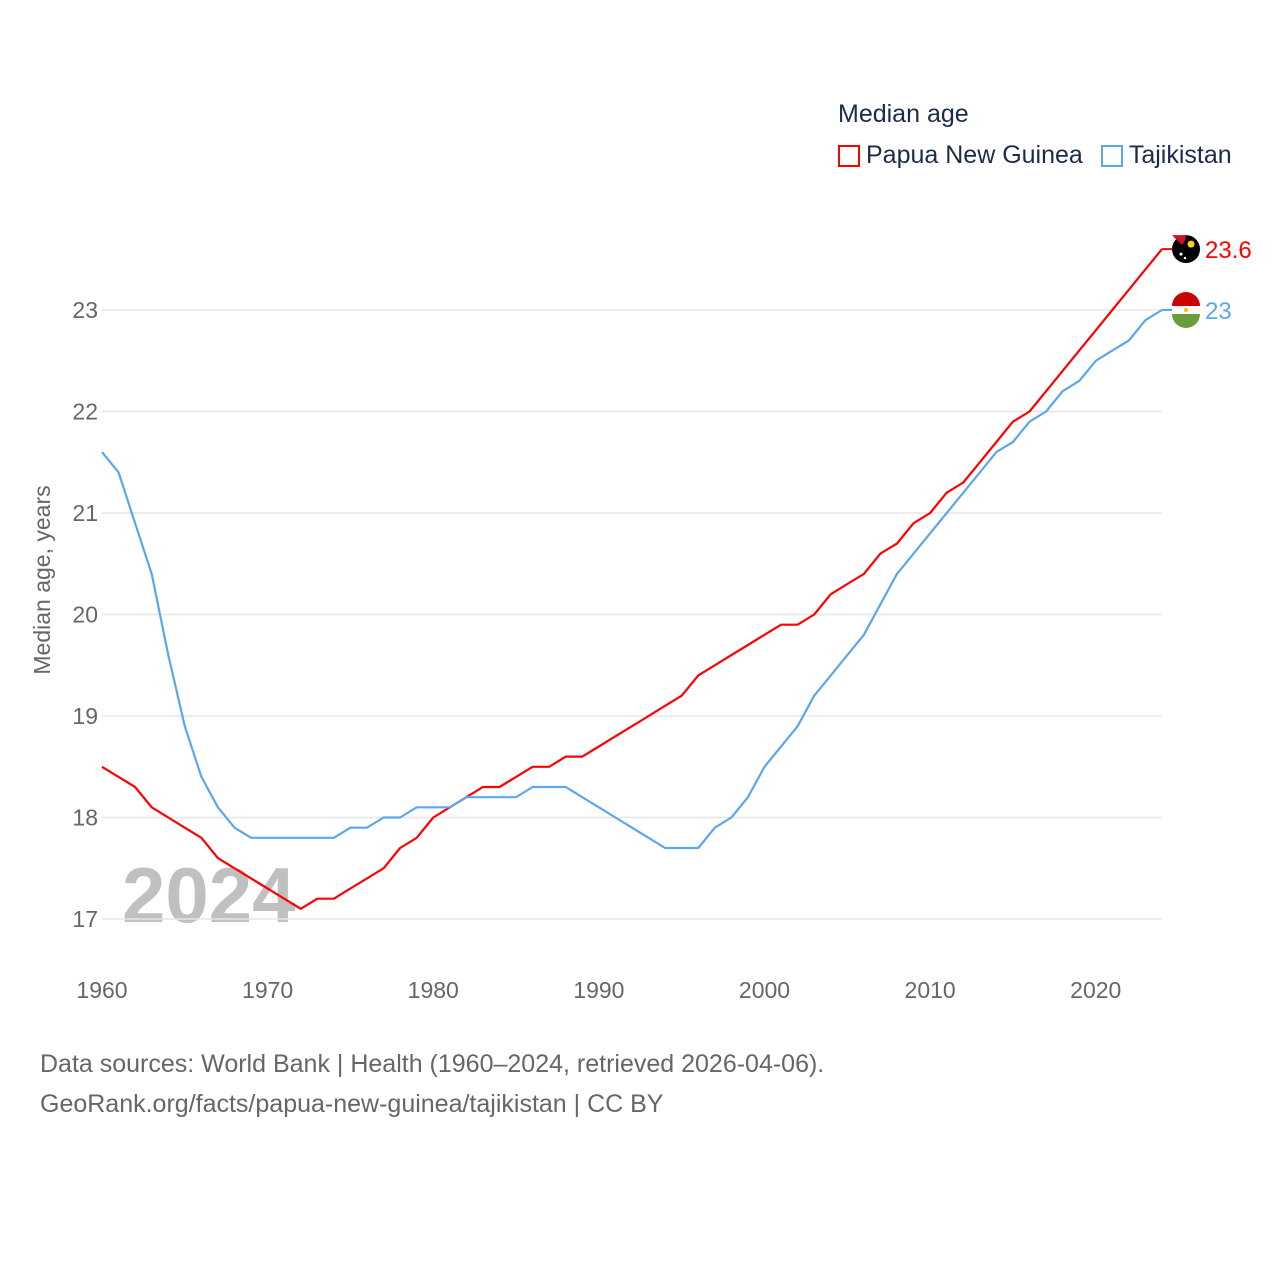 This screenshot has width=1280, height=1280. What do you see at coordinates (433, 990) in the screenshot?
I see `x-tick-label: 1980` at bounding box center [433, 990].